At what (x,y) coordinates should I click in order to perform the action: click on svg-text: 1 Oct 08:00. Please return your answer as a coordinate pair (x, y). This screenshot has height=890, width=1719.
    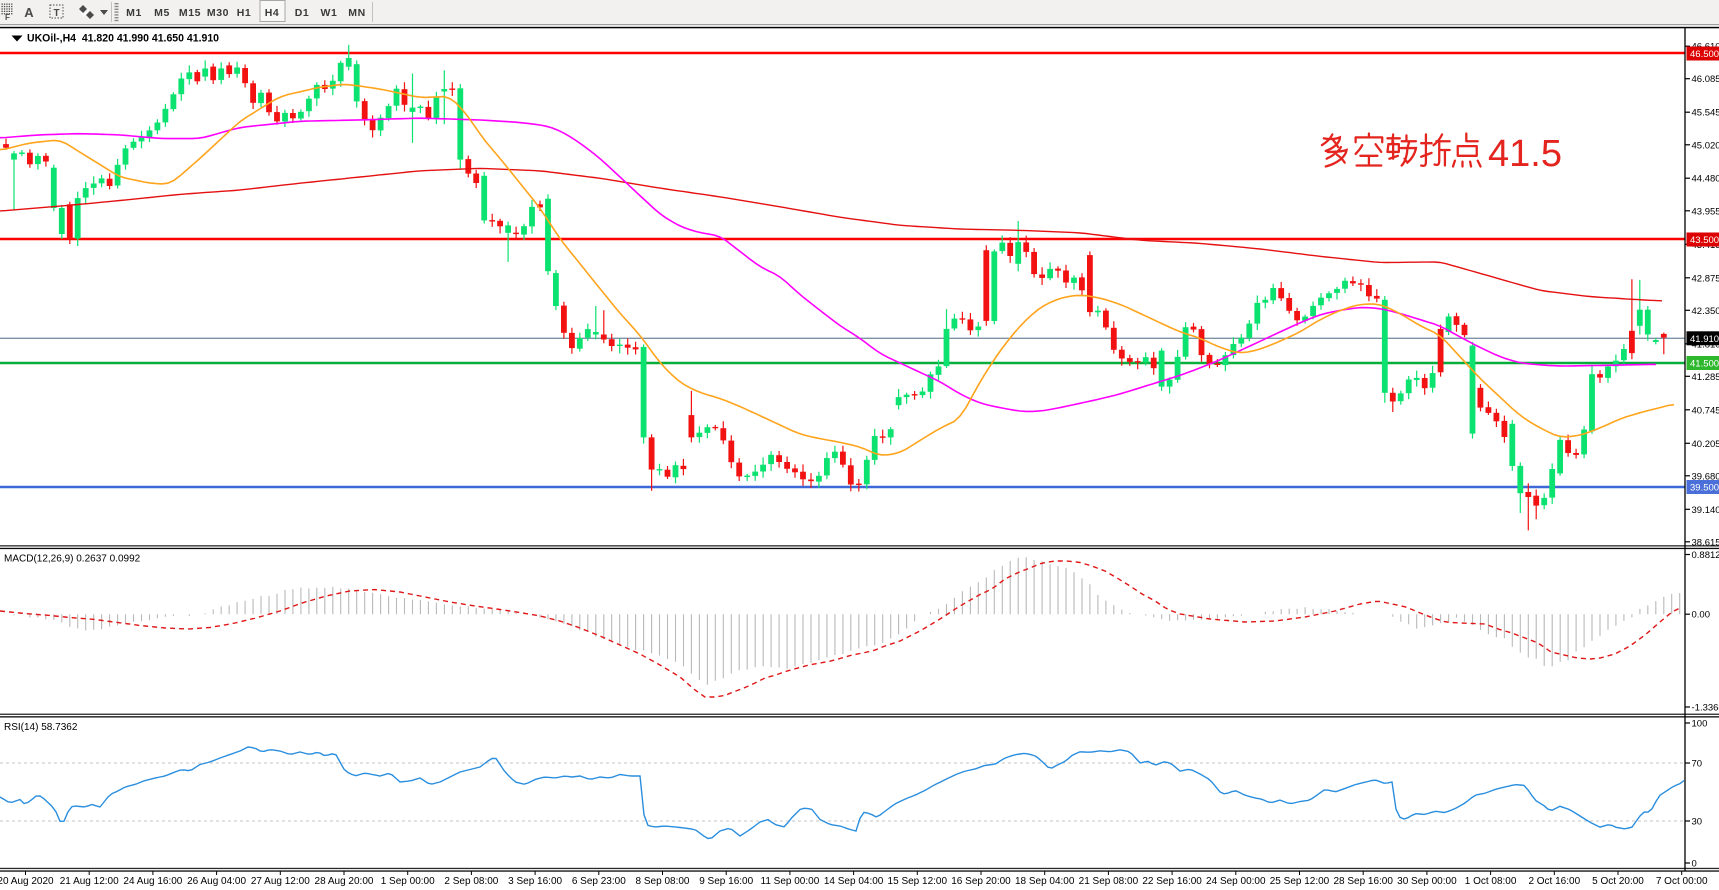
    Looking at the image, I should click on (1491, 881).